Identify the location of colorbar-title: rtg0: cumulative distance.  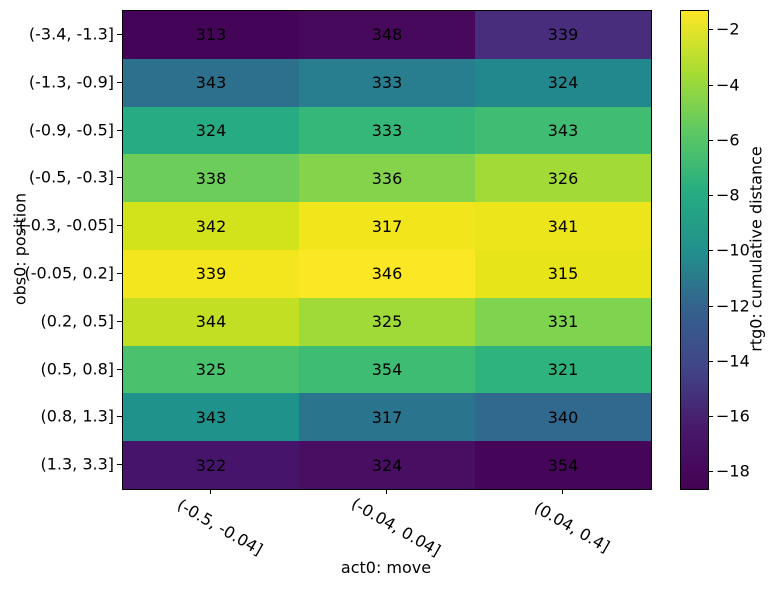
(756, 249).